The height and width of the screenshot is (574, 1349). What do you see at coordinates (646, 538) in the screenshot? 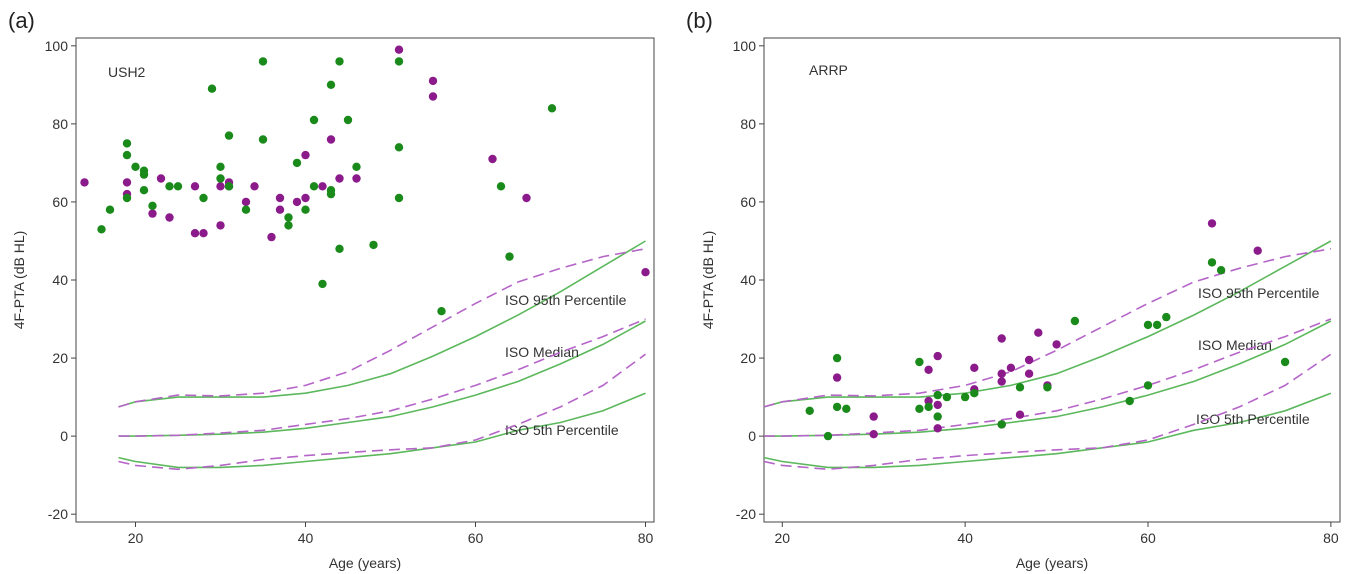
I see `x-tick-label: 80` at bounding box center [646, 538].